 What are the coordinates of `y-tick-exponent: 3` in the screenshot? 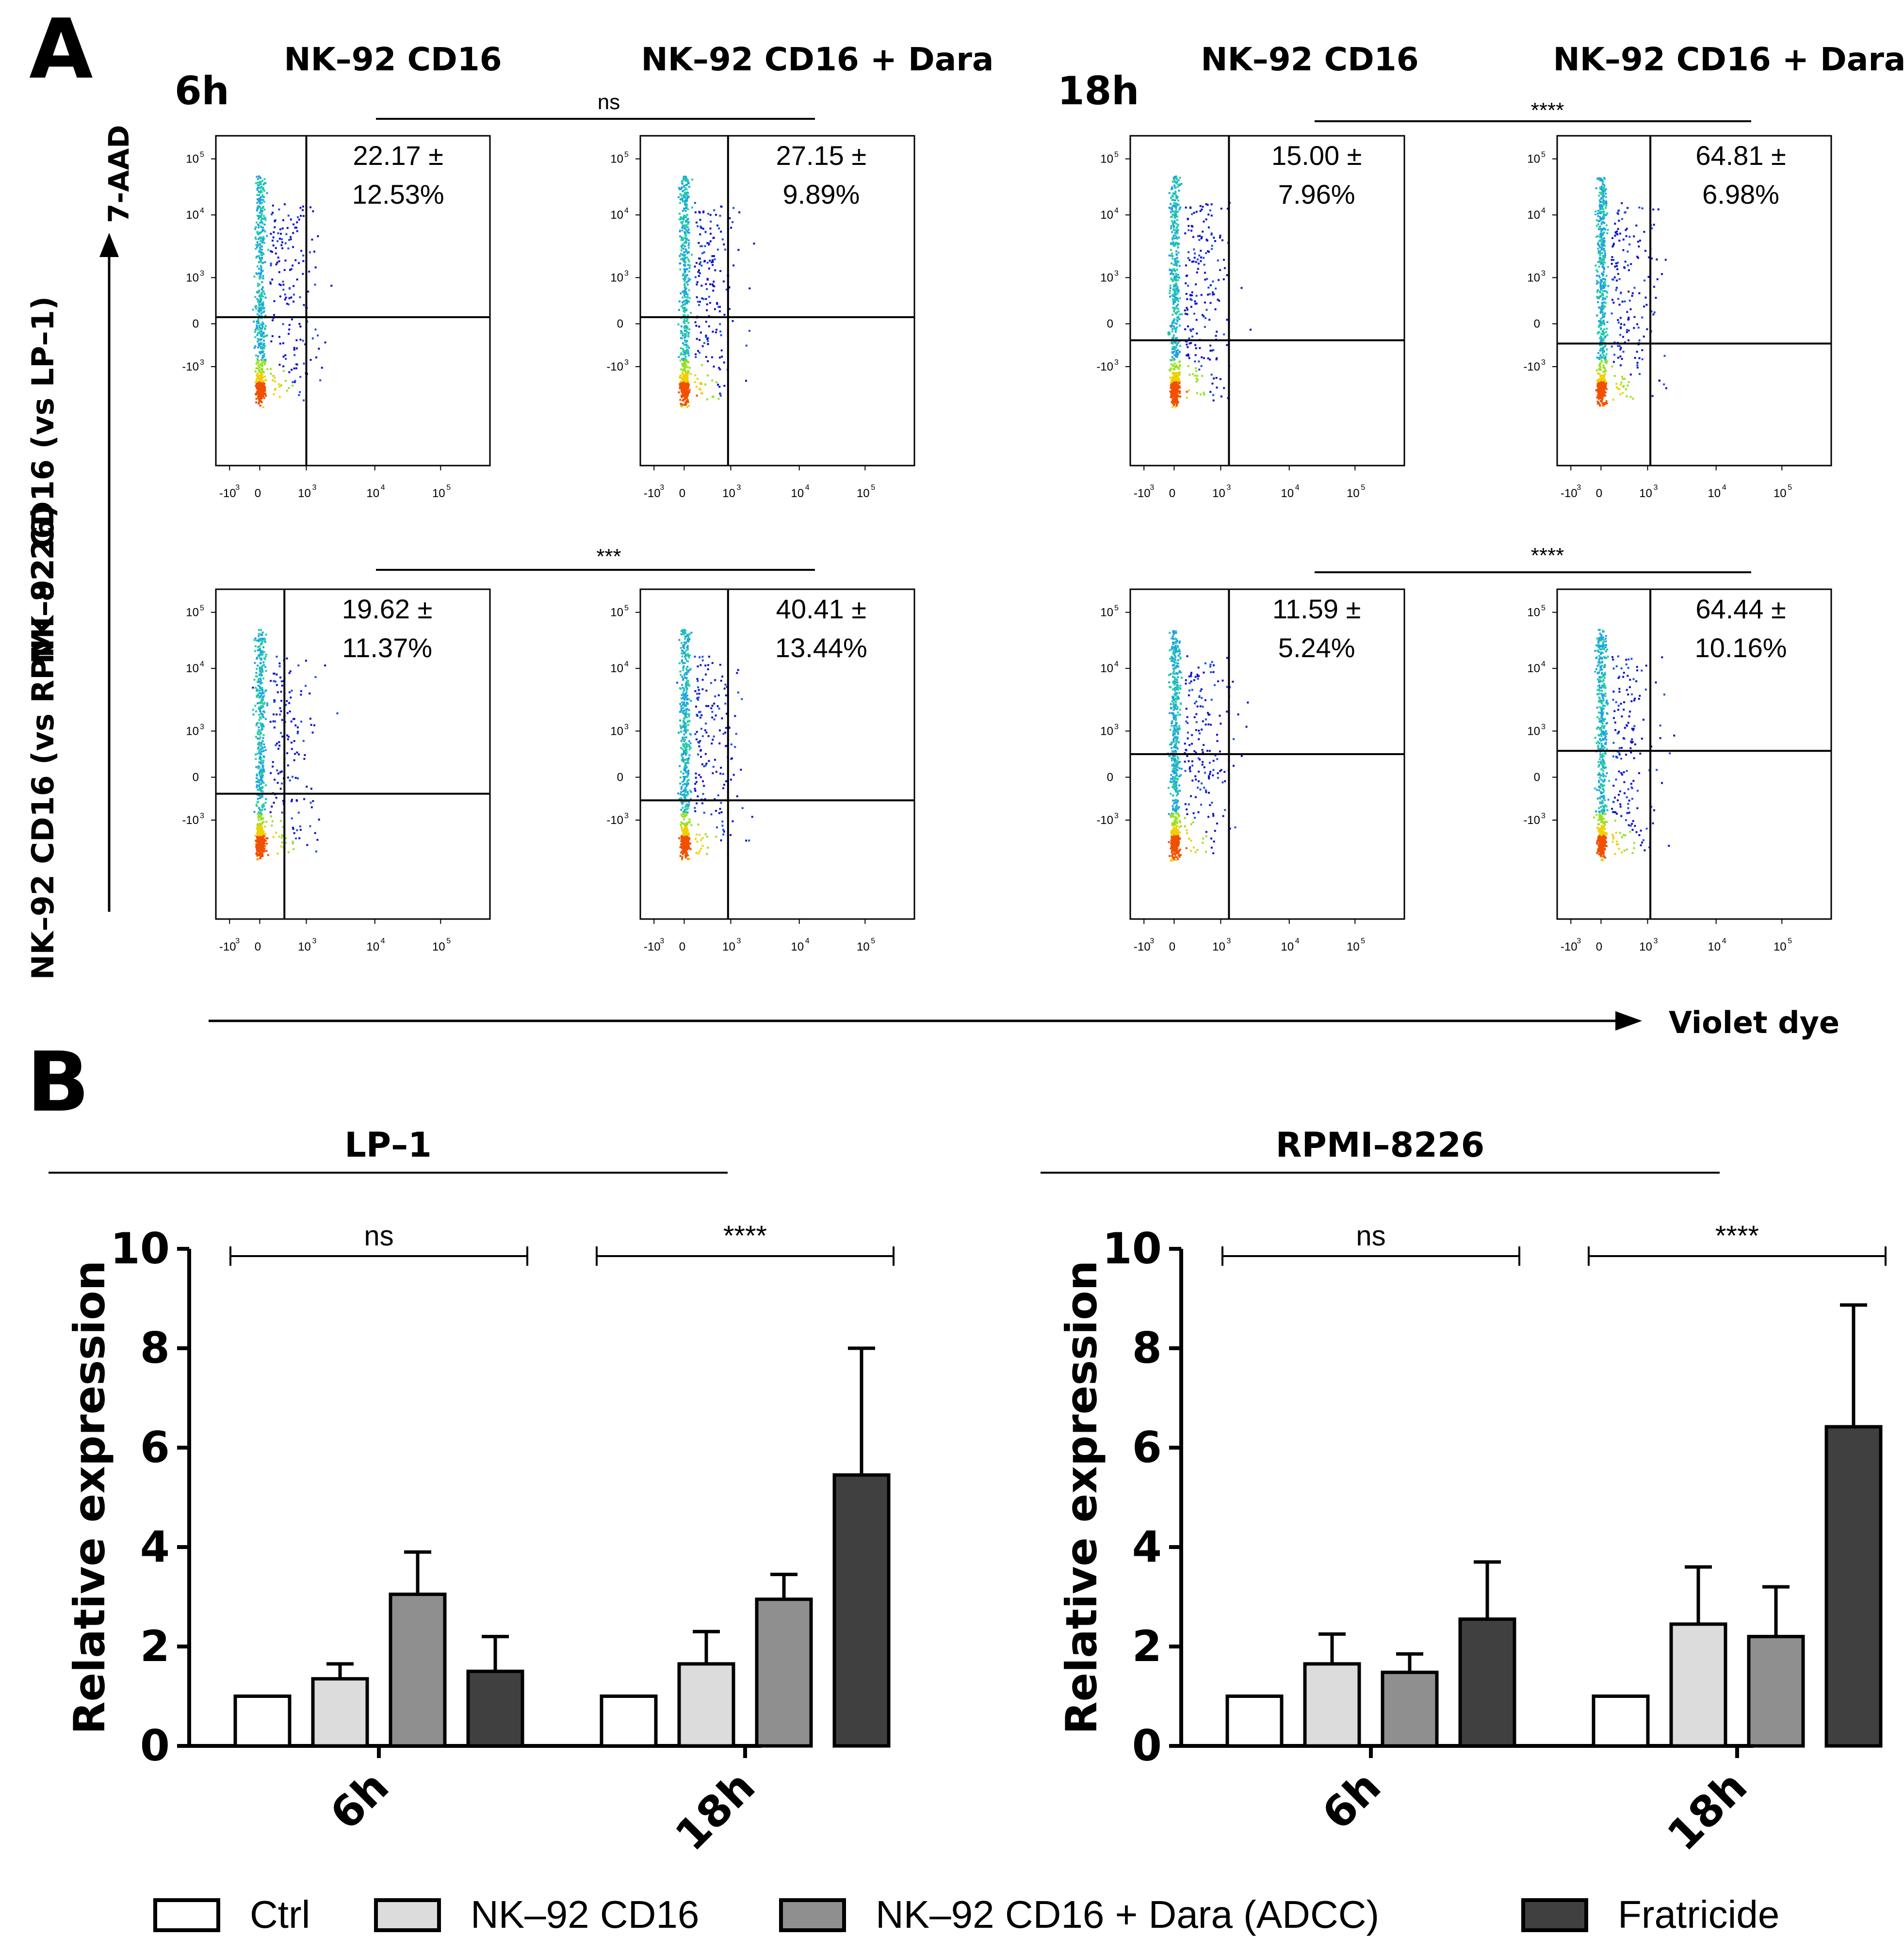 It's located at (1116, 362).